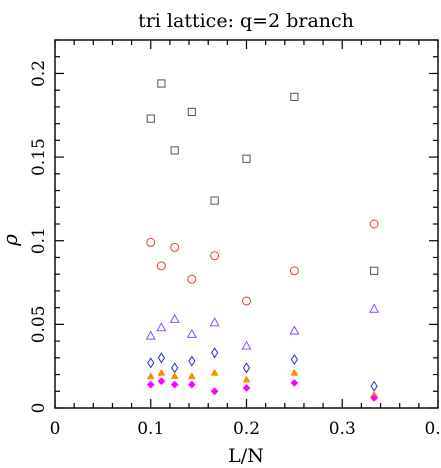  I want to click on chart-title: tri lattice: q=2 branch, so click(246, 21).